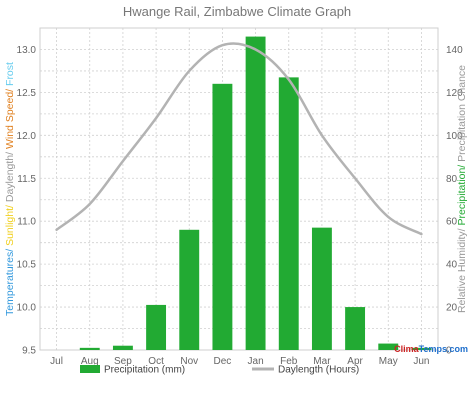 The width and height of the screenshot is (474, 400). Describe the element at coordinates (189, 289) in the screenshot. I see `precipitation-bar-nov` at that location.